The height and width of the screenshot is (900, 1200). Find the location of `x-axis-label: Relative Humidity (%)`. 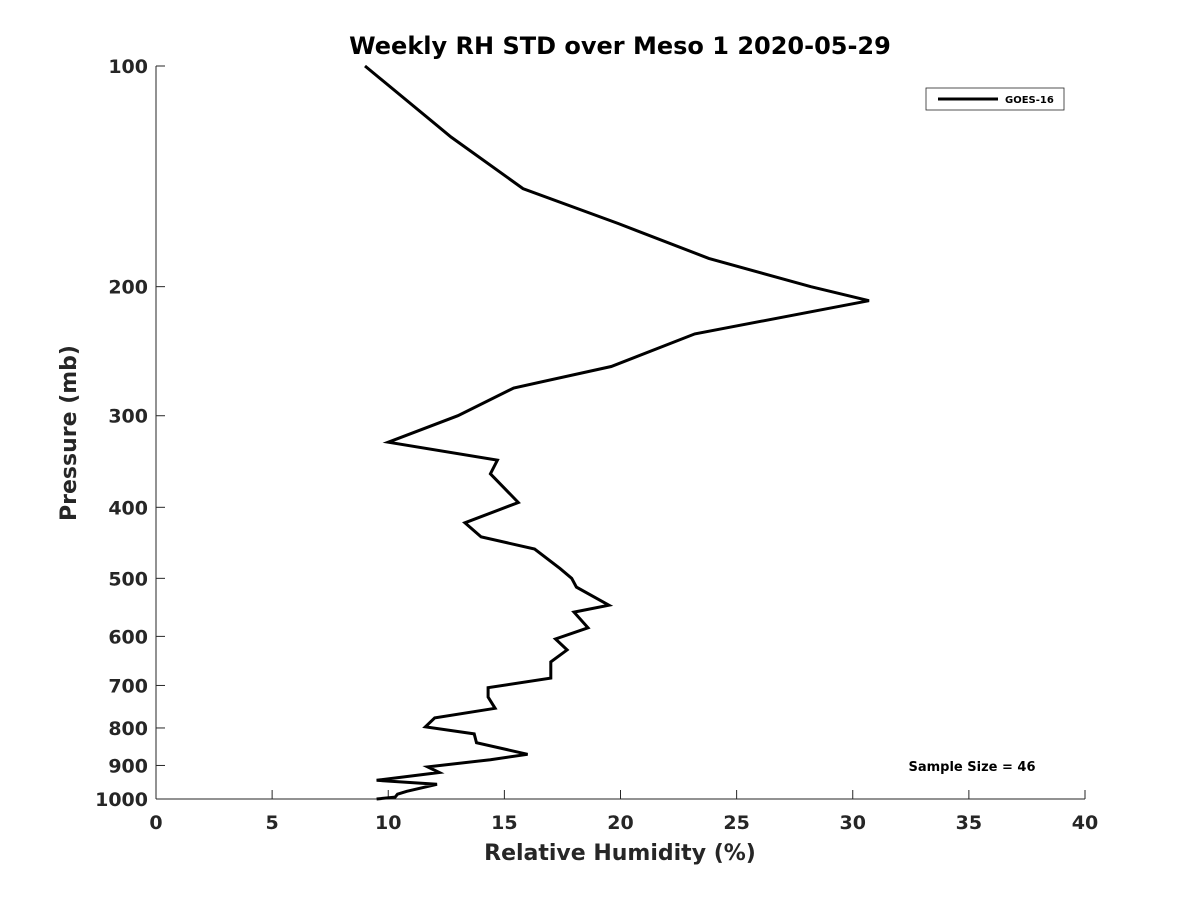

x-axis-label: Relative Humidity (%) is located at coordinates (620, 853).